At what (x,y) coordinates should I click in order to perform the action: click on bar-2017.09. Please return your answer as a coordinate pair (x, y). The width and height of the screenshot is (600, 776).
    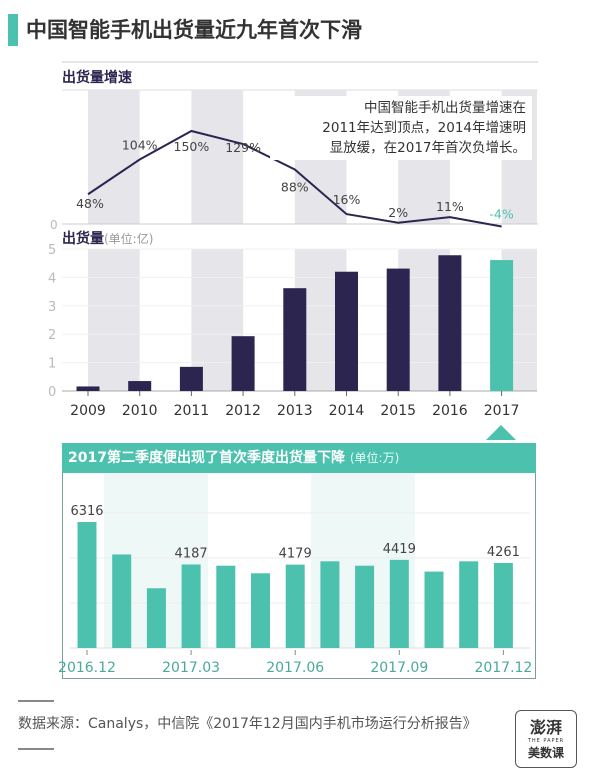
    Looking at the image, I should click on (399, 603).